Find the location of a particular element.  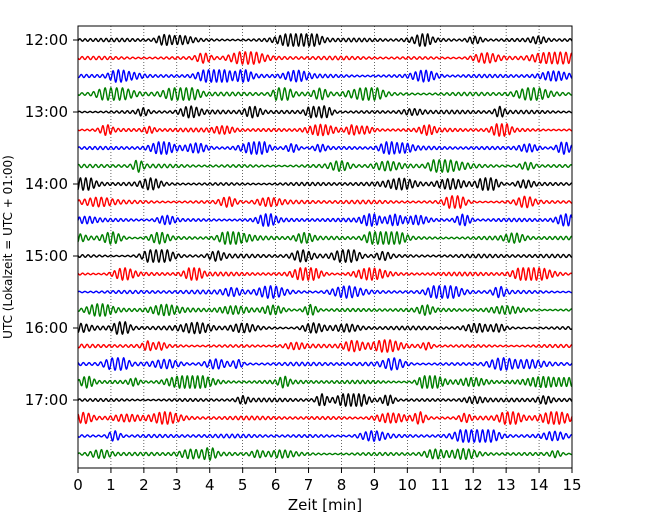

y-axis-label: UTC (Lokalzeit = UTC + 01:00) is located at coordinates (8, 247).